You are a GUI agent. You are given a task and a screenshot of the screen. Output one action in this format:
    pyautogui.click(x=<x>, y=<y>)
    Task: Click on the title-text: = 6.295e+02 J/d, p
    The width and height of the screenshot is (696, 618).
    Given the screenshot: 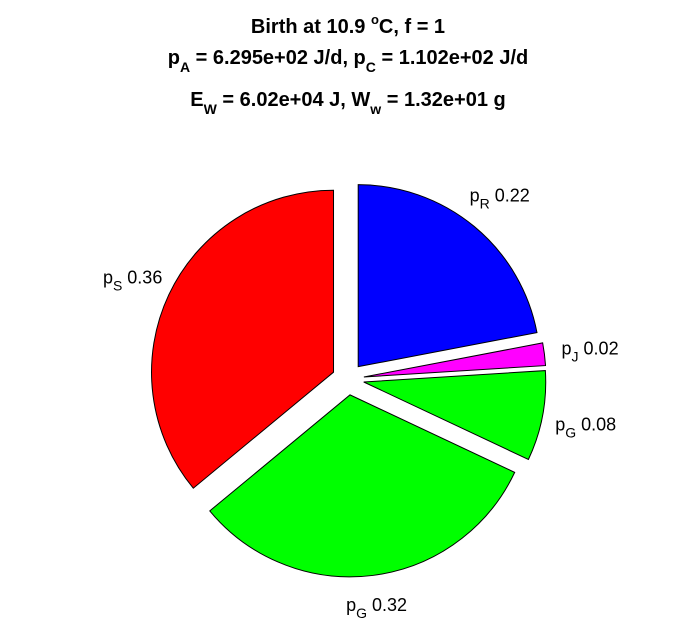 What is the action you would take?
    pyautogui.click(x=278, y=58)
    